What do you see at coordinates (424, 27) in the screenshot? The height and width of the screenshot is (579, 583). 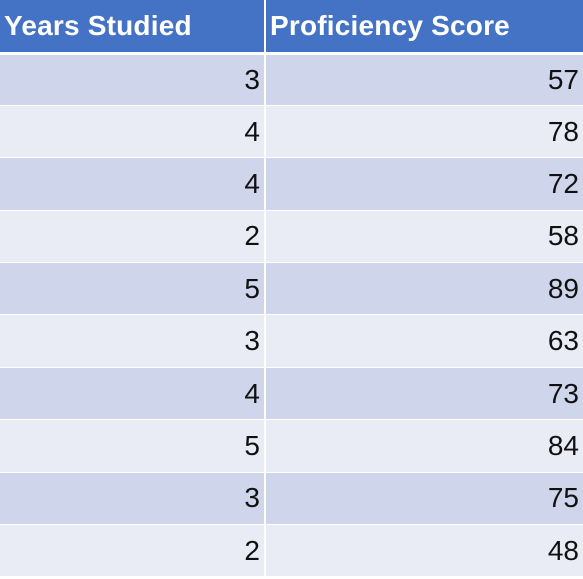 I see `column-header-proficiency-score: Proficiency Score` at bounding box center [424, 27].